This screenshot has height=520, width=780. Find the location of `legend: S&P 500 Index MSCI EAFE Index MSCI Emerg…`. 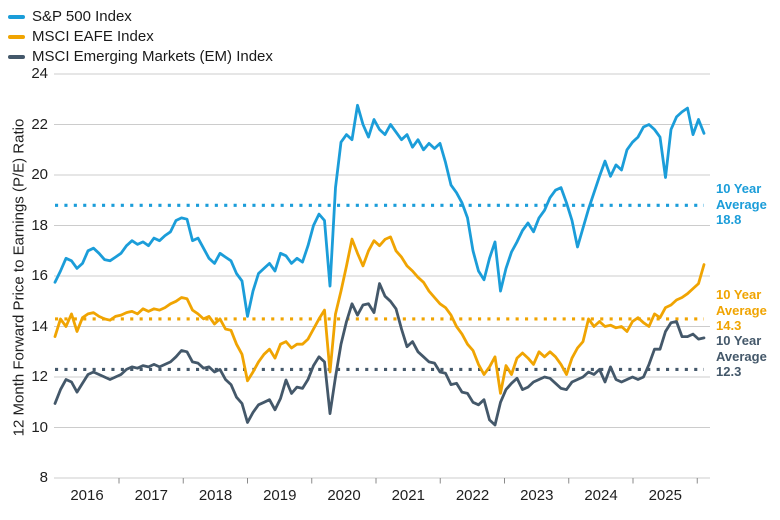

legend: S&P 500 Index MSCI EAFE Index MSCI Emerg… is located at coordinates (140, 37).